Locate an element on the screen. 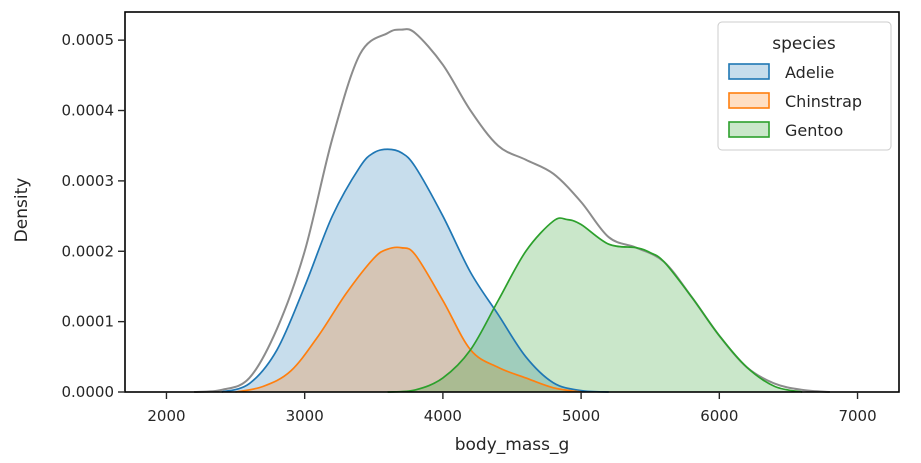 Image resolution: width=921 pixels, height=463 pixels. x-tick-label: 7000 is located at coordinates (857, 416).